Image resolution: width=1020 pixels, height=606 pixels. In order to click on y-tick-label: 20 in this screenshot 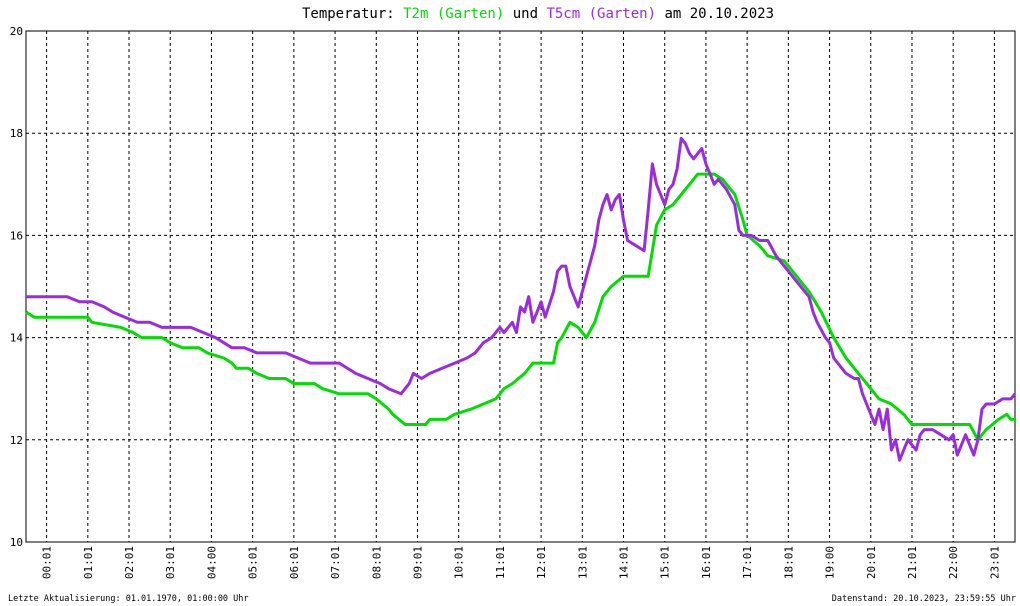, I will do `click(16, 31)`.